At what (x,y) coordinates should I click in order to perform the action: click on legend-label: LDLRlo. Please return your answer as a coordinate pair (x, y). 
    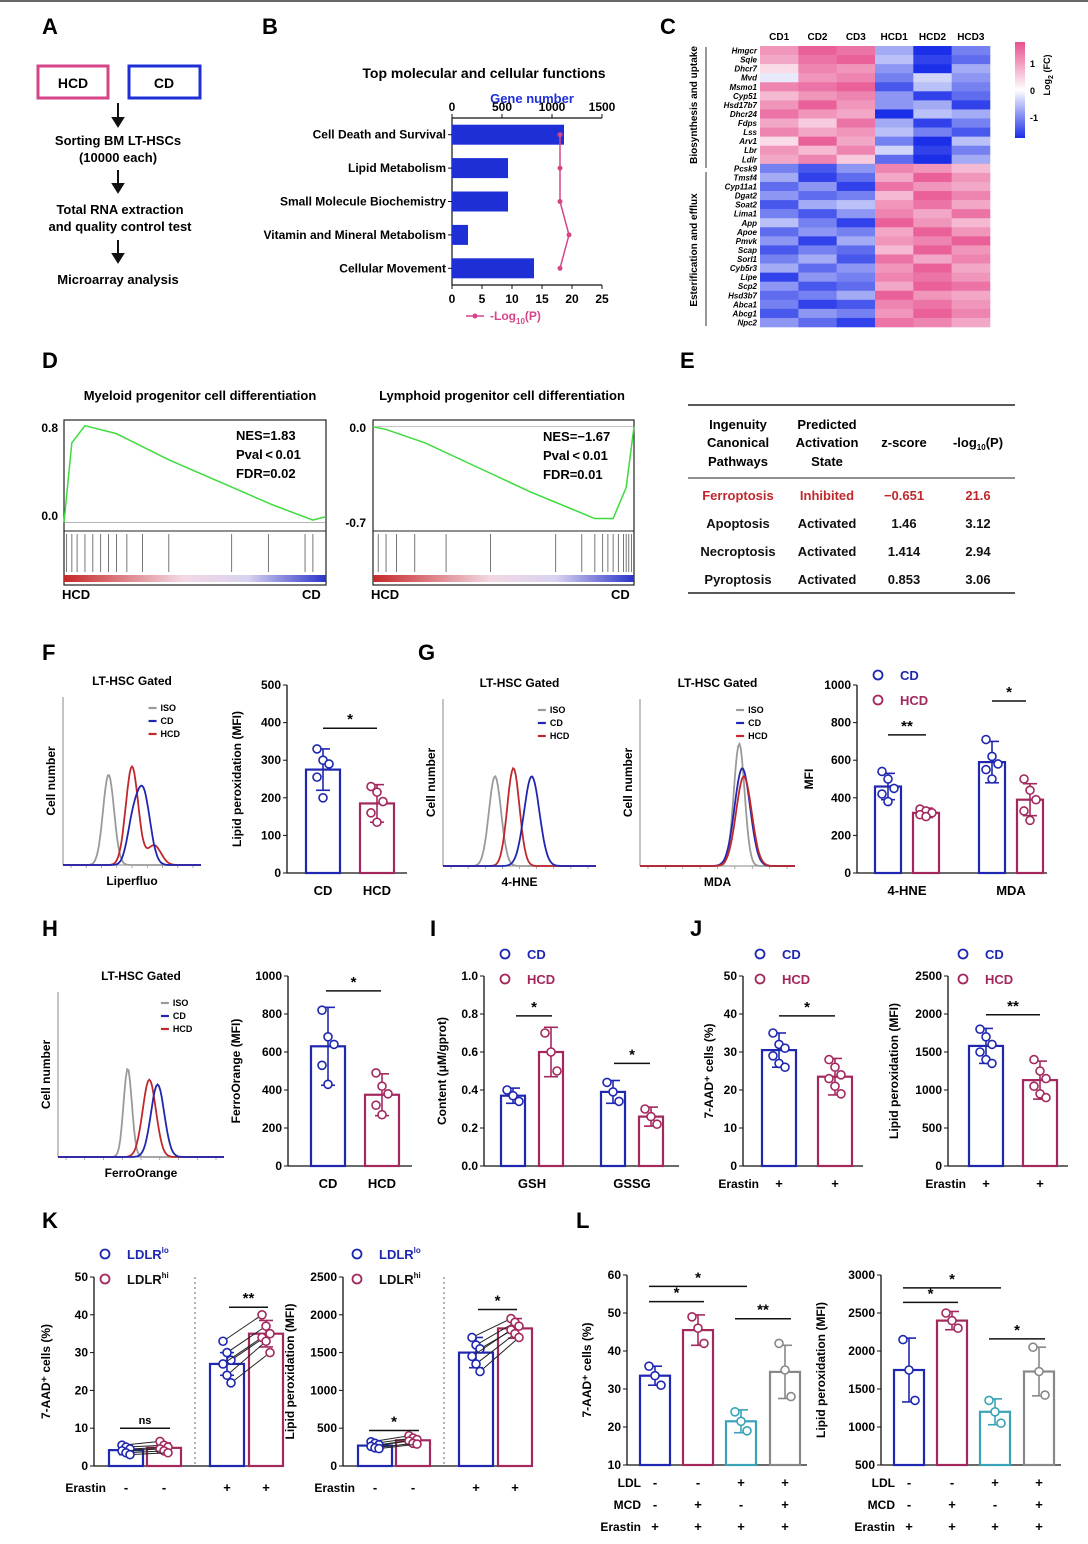
    Looking at the image, I should click on (148, 1254).